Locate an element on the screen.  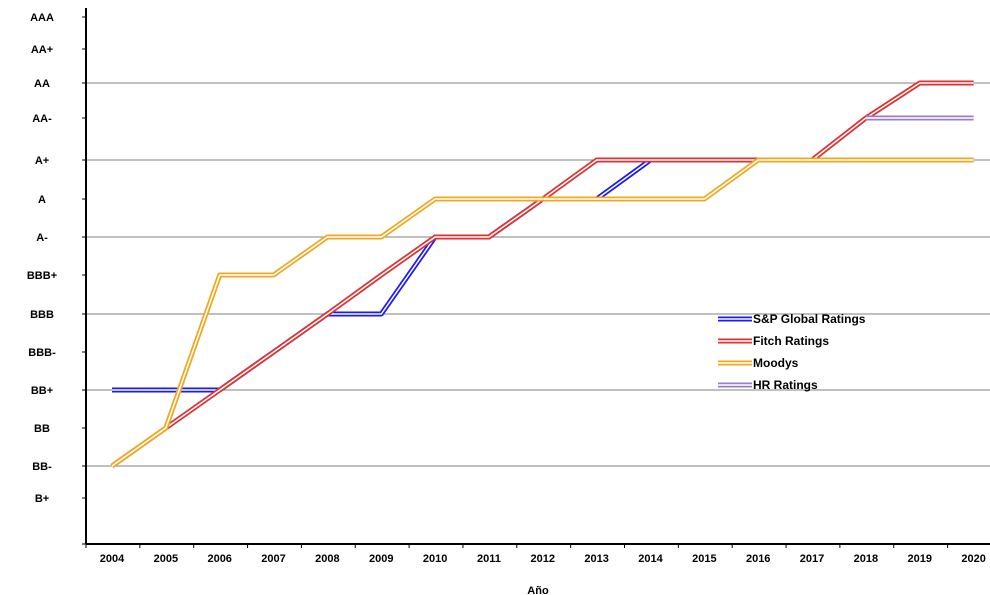
x-tick-label: 2012 is located at coordinates (543, 559).